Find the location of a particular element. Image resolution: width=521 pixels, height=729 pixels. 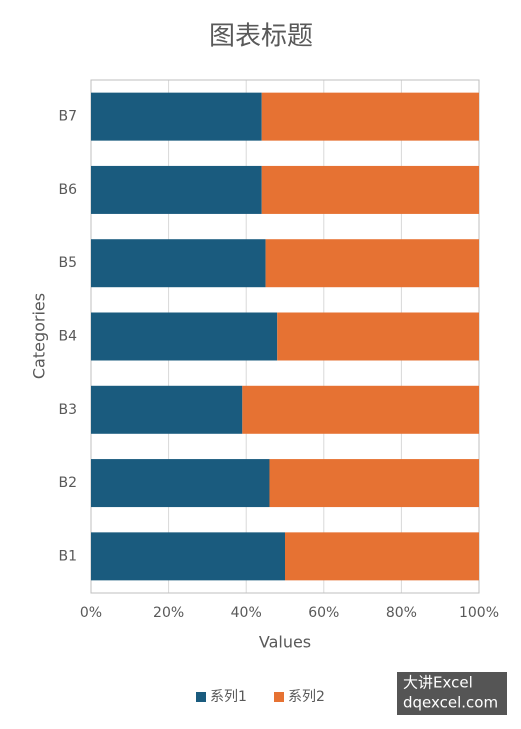

y-tick-label: B7 is located at coordinates (67, 117).